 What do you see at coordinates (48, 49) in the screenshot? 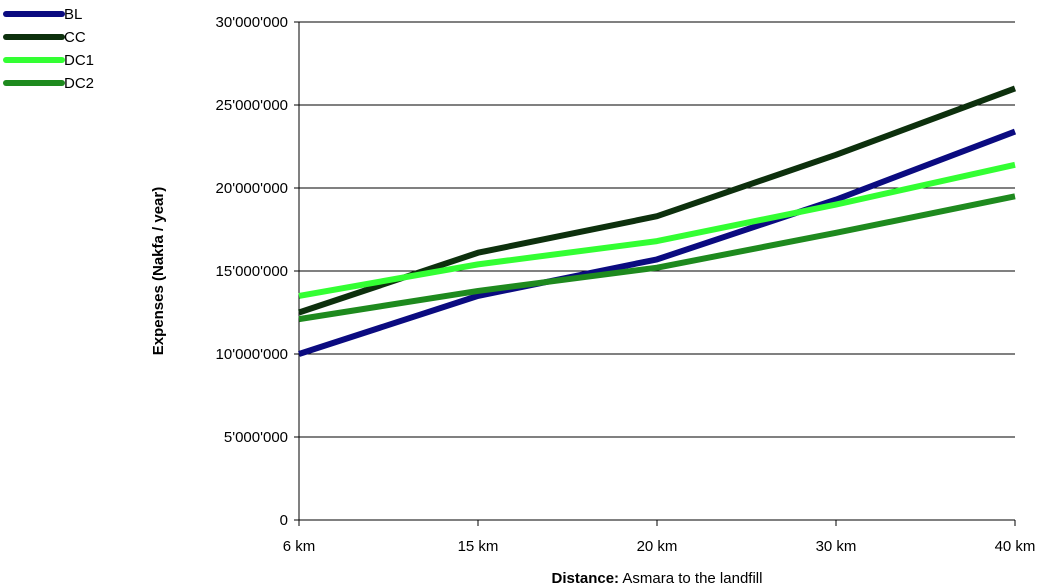
I see `legend: BL CC DC1 DC2` at bounding box center [48, 49].